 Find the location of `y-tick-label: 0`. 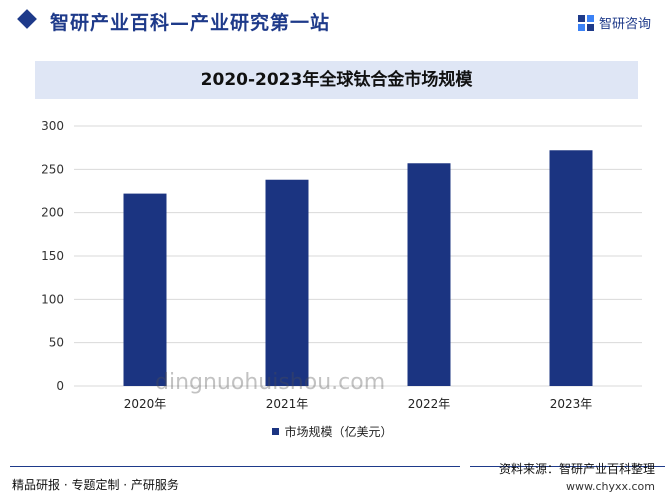

y-tick-label: 0 is located at coordinates (60, 386).